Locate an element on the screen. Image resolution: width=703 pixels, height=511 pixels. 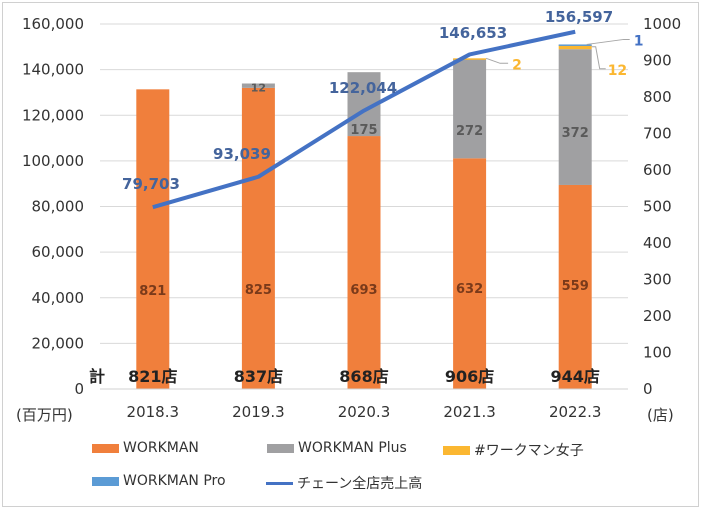
legend-swatch-workman is located at coordinates (105, 448).